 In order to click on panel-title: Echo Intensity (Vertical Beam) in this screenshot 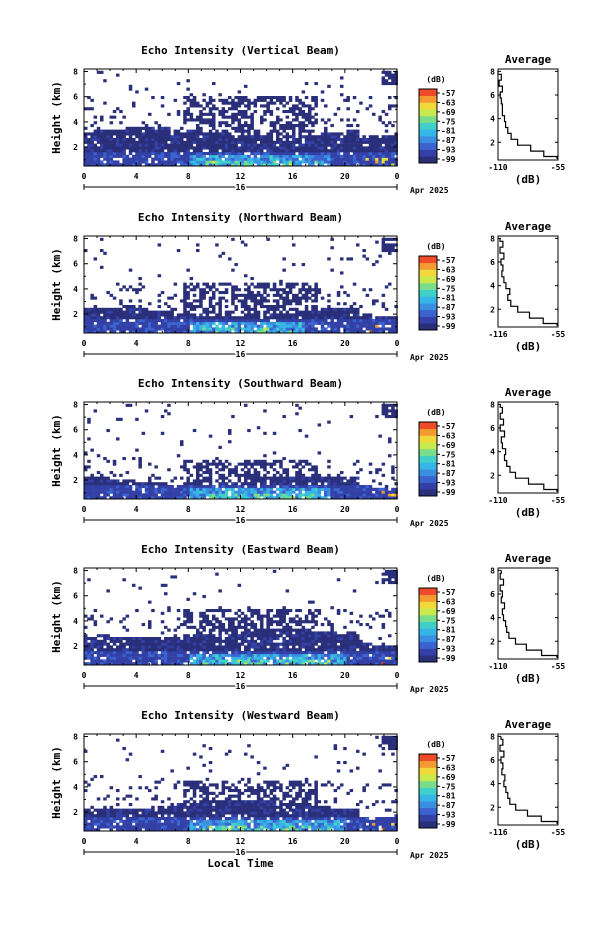, I will do `click(240, 50)`.